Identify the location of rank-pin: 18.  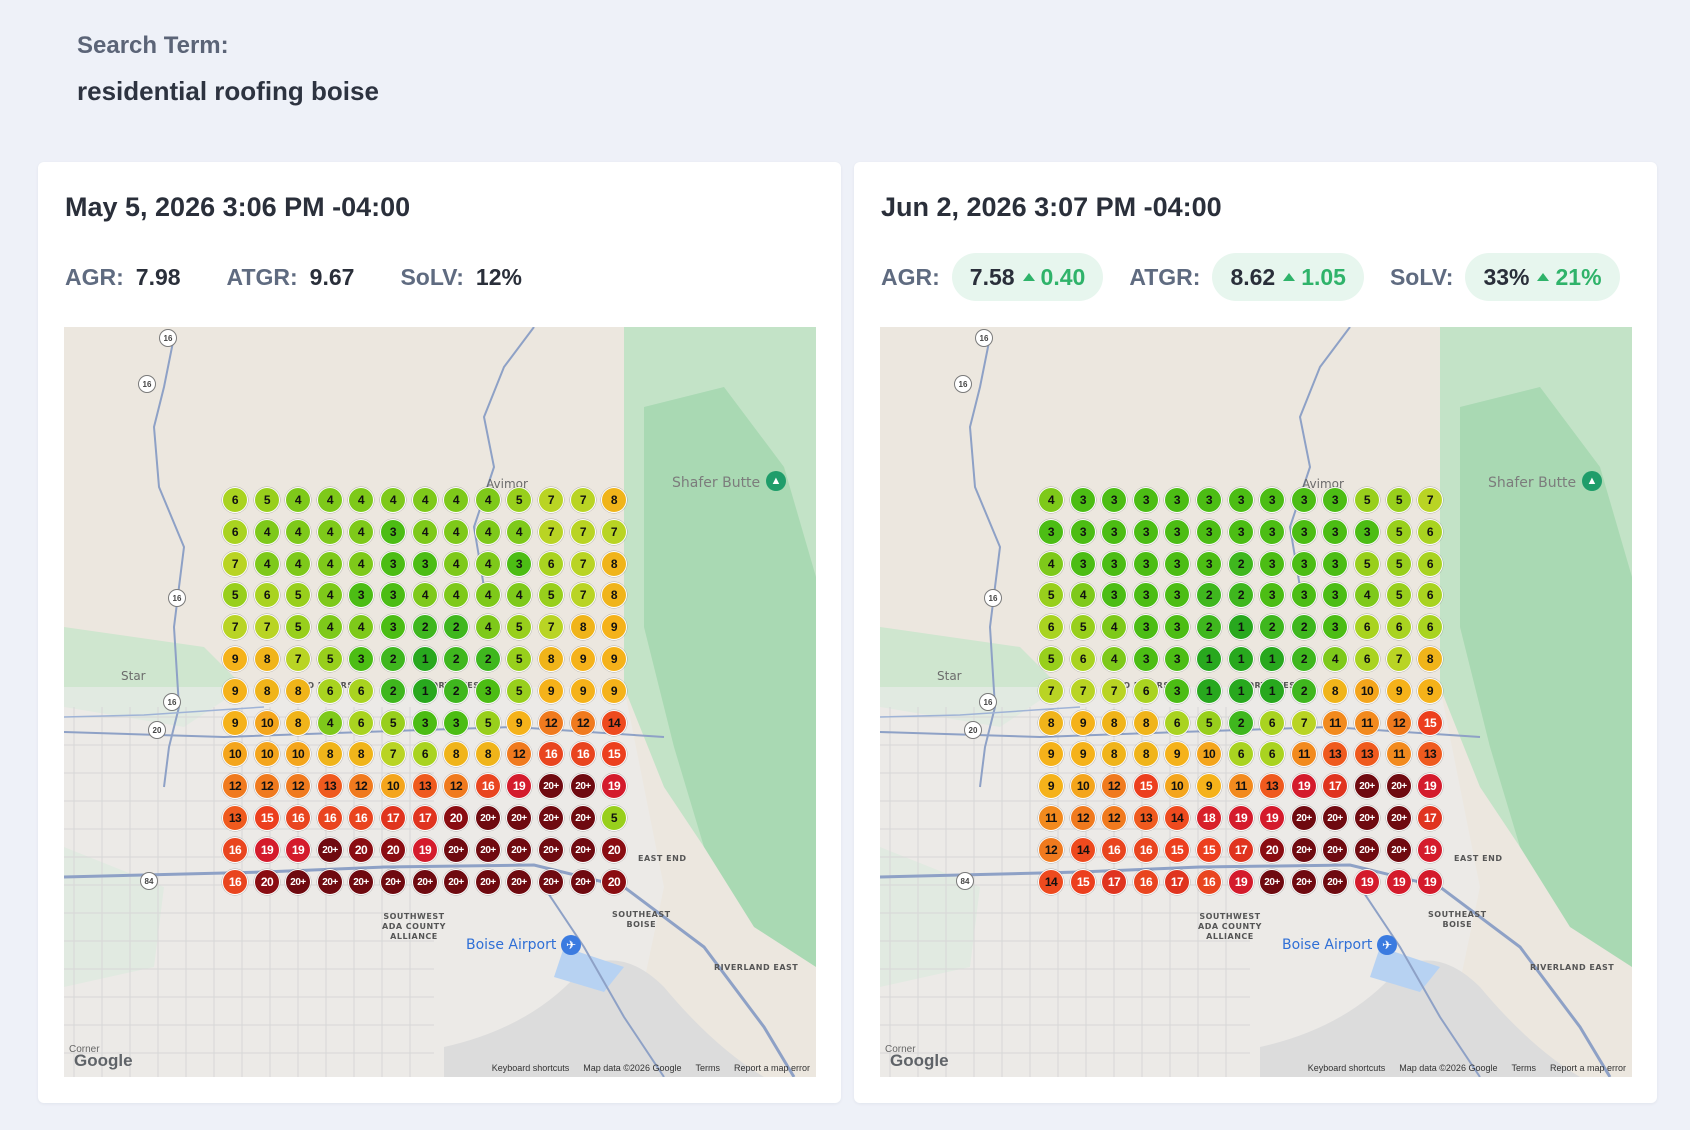
(1209, 818).